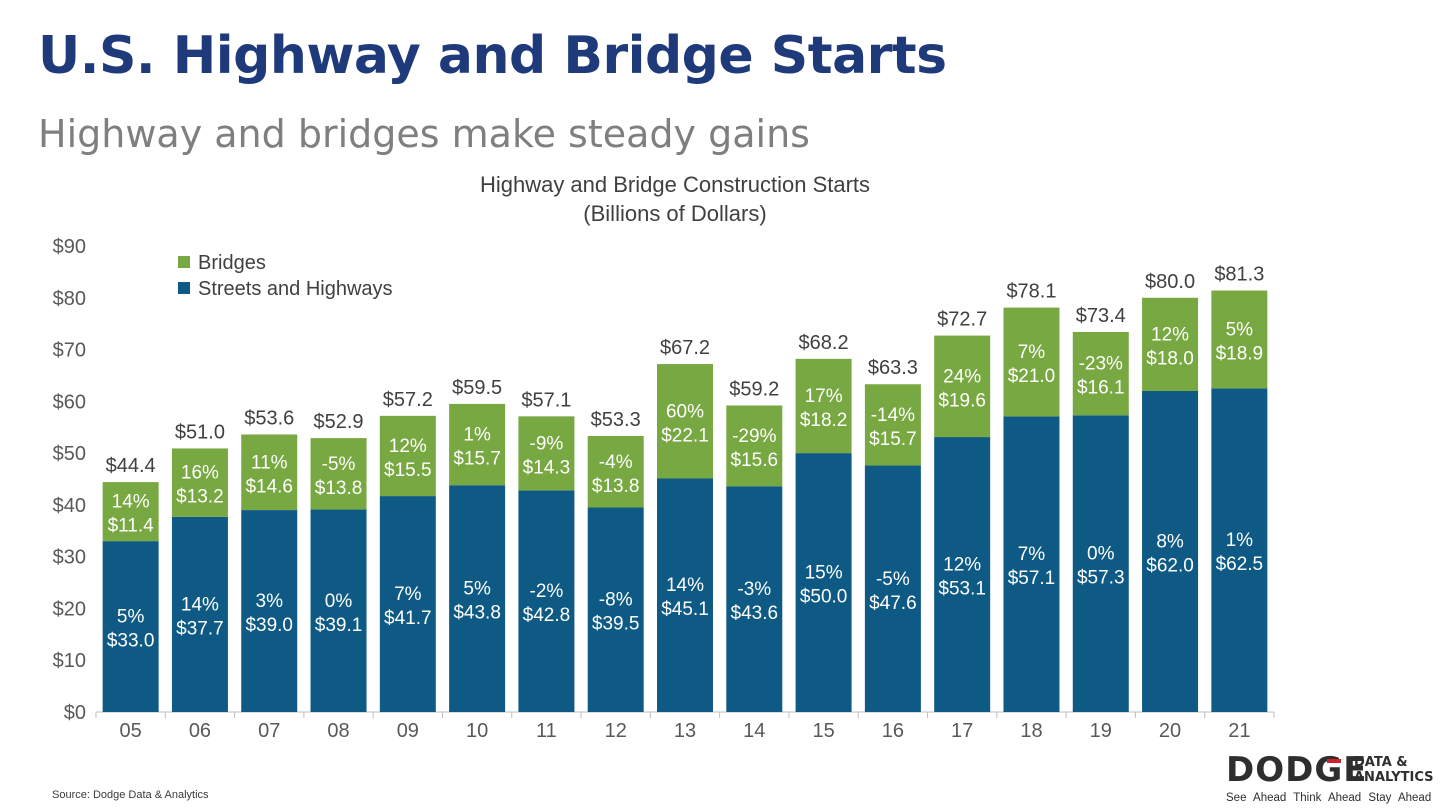  Describe the element at coordinates (1297, 770) in the screenshot. I see `logo-wordmark: DODGE` at that location.